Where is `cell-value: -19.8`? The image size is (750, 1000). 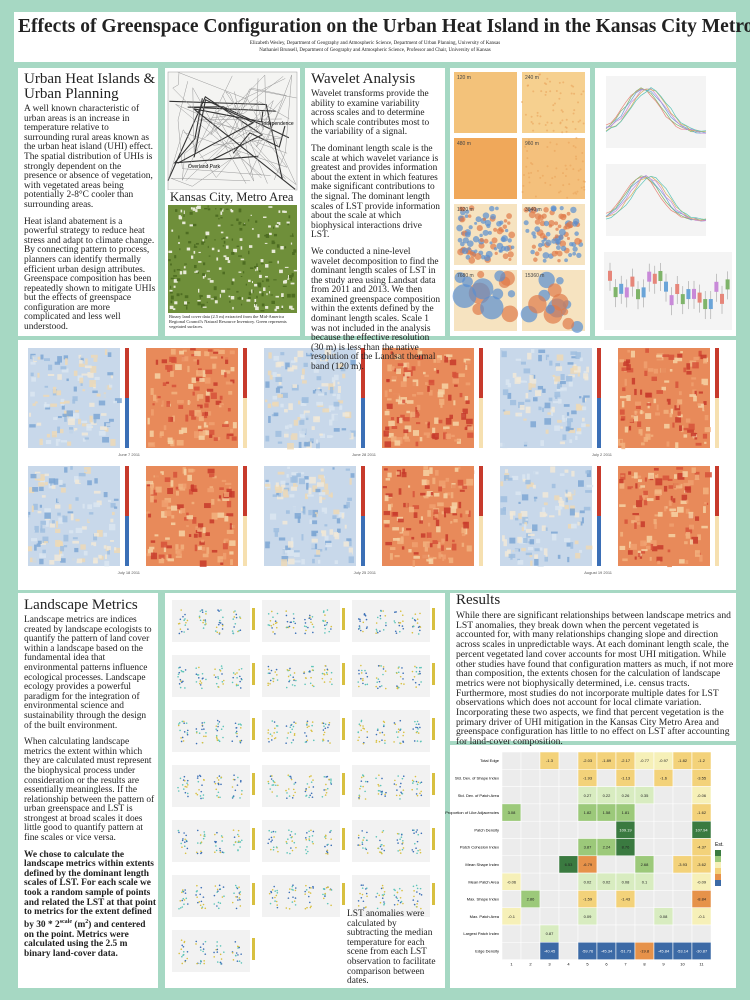 cell-value: -19.8 is located at coordinates (645, 950).